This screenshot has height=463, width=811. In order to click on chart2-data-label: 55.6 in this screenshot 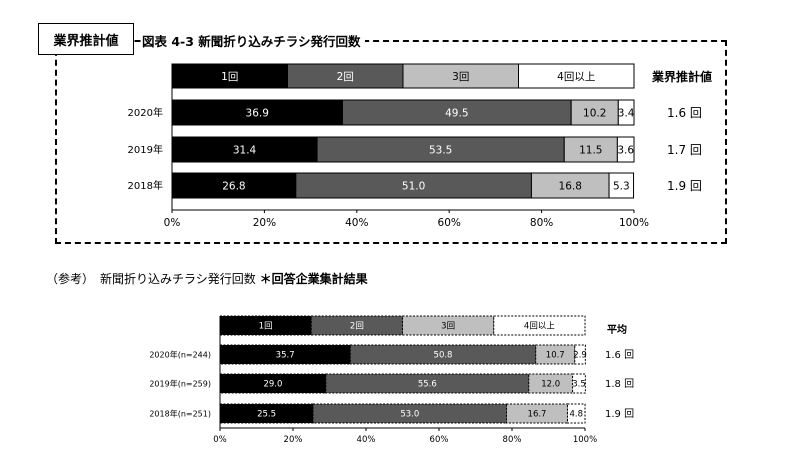, I will do `click(427, 385)`.